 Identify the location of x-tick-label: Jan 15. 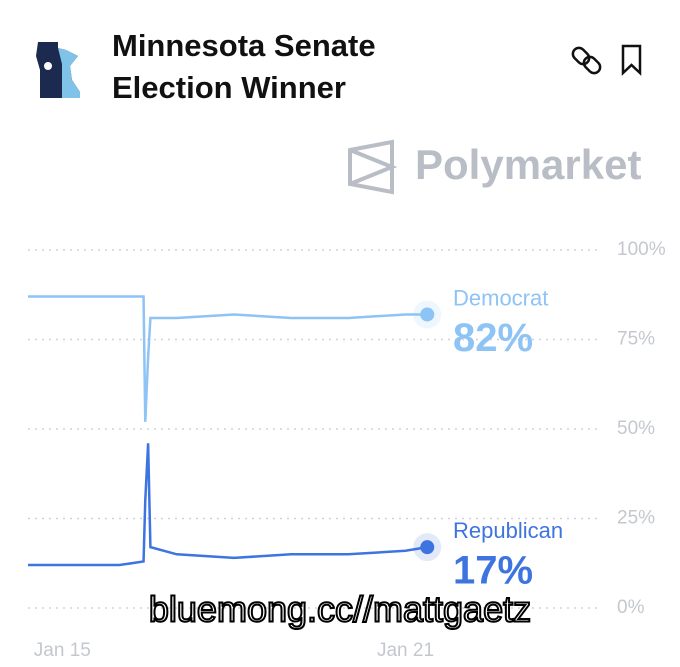
(62, 650).